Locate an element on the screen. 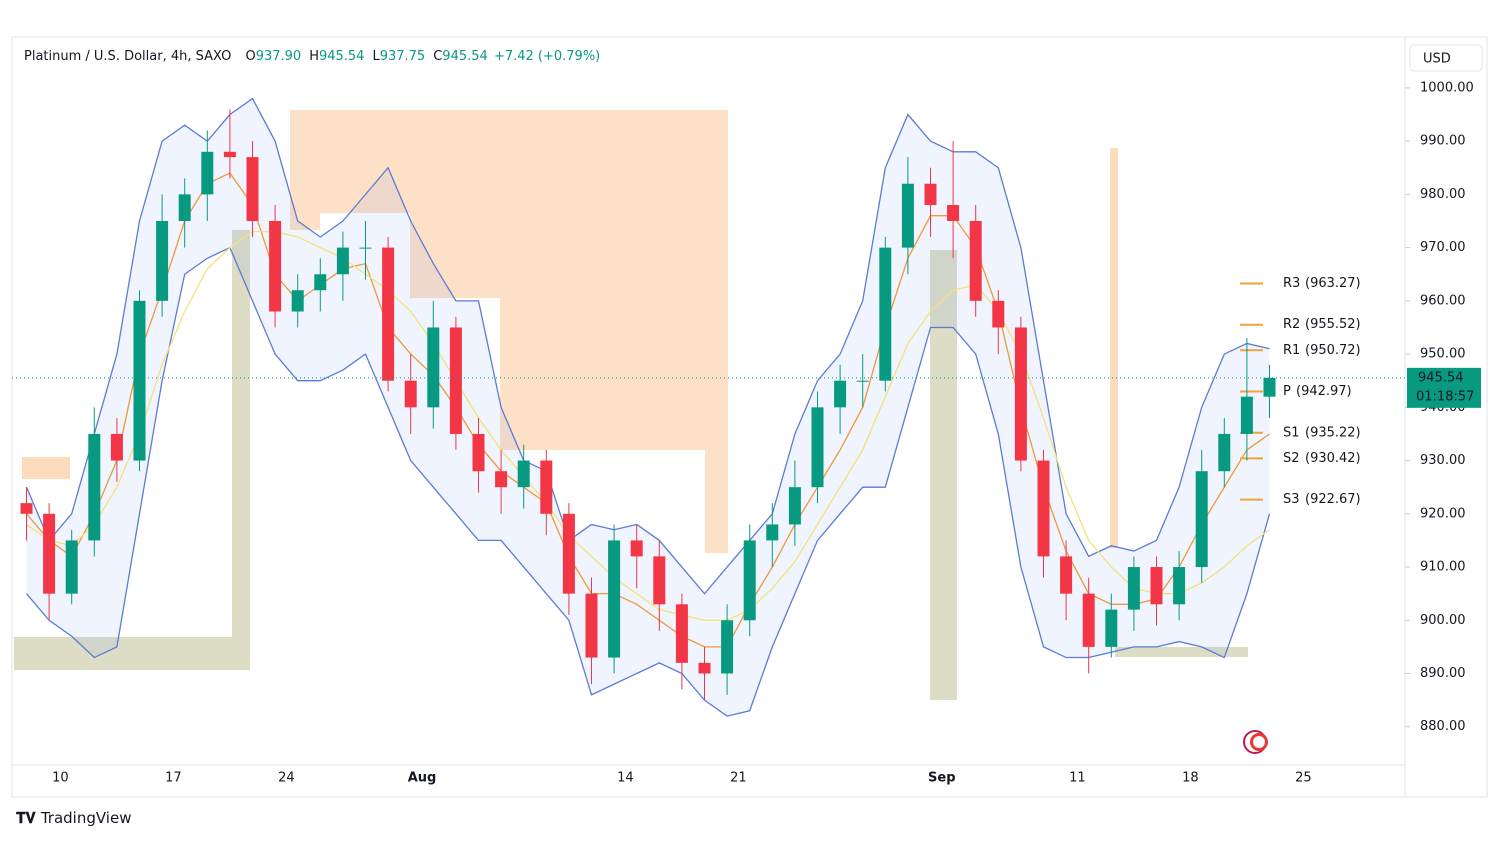 The height and width of the screenshot is (844, 1500). y-tick-label: 900.00 is located at coordinates (1443, 620).